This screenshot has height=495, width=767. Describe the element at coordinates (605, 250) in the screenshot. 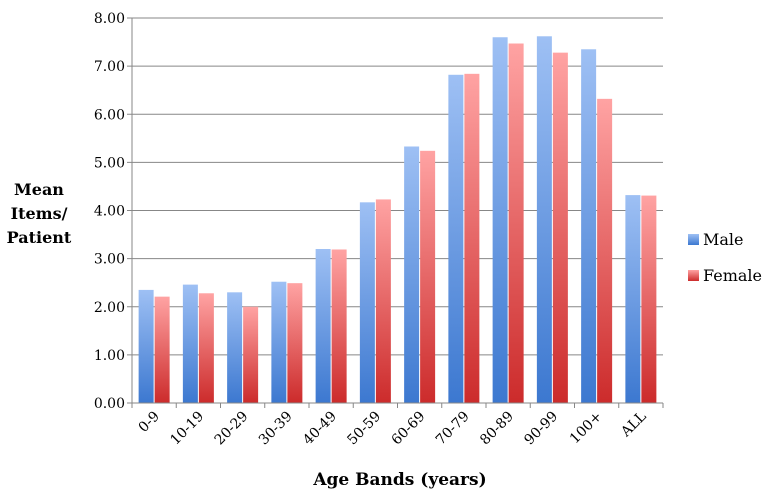

I see `bar-female-100+` at that location.